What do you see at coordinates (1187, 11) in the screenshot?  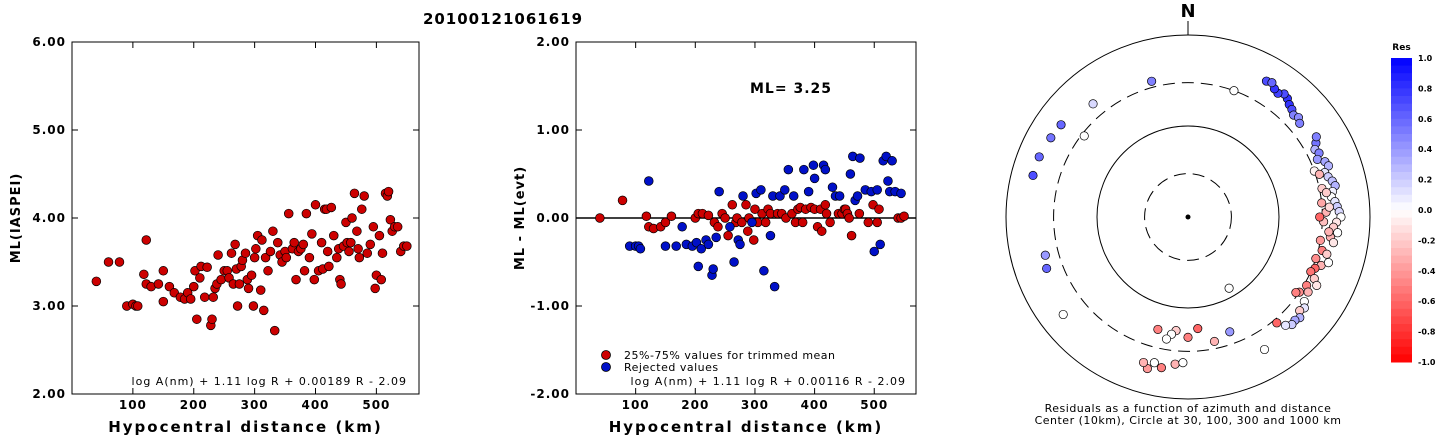 I see `north-label: N` at bounding box center [1187, 11].